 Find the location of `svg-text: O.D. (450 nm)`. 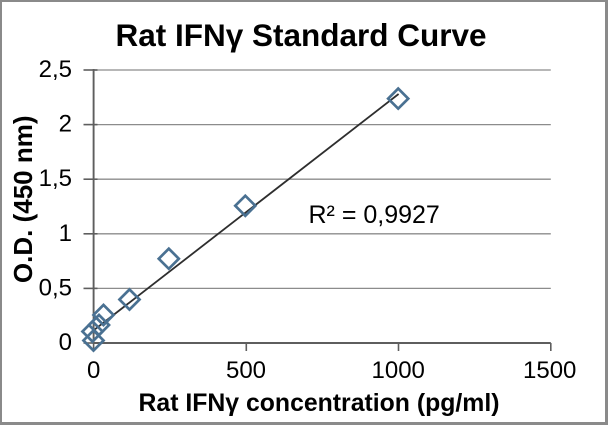

svg-text: O.D. (450 nm) is located at coordinates (23, 200).